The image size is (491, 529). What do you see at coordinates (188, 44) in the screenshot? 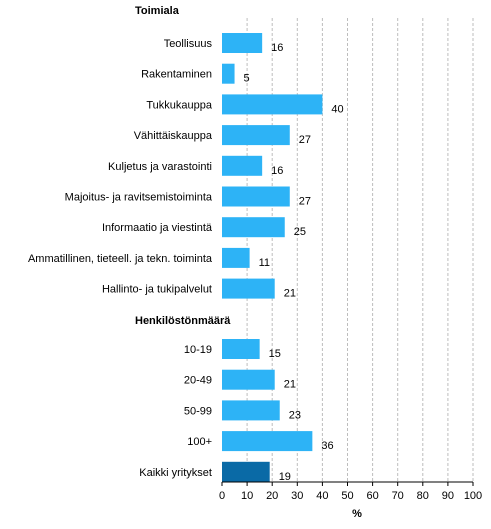
I see `category-label: Teollisuus` at bounding box center [188, 44].